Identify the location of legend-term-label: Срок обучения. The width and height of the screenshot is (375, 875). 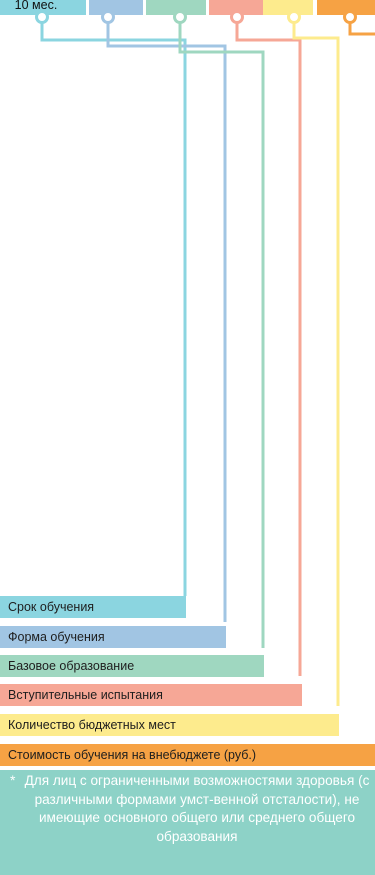
(51, 607).